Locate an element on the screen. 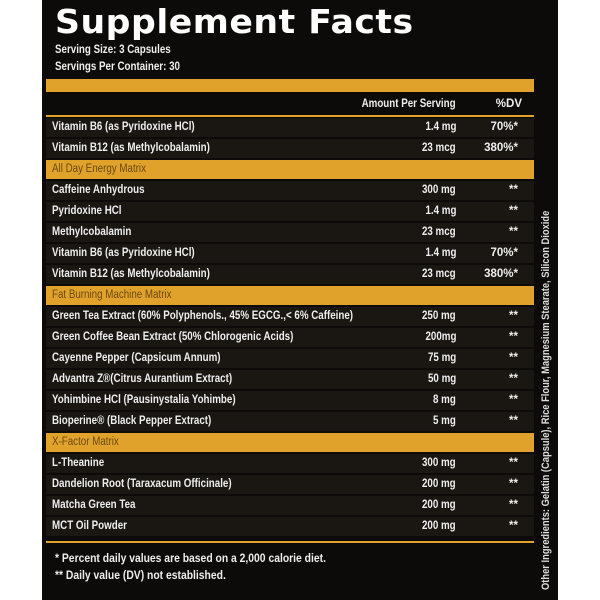 The image size is (600, 600). table-row: L-Theanine 300 mg ** is located at coordinates (290, 463).